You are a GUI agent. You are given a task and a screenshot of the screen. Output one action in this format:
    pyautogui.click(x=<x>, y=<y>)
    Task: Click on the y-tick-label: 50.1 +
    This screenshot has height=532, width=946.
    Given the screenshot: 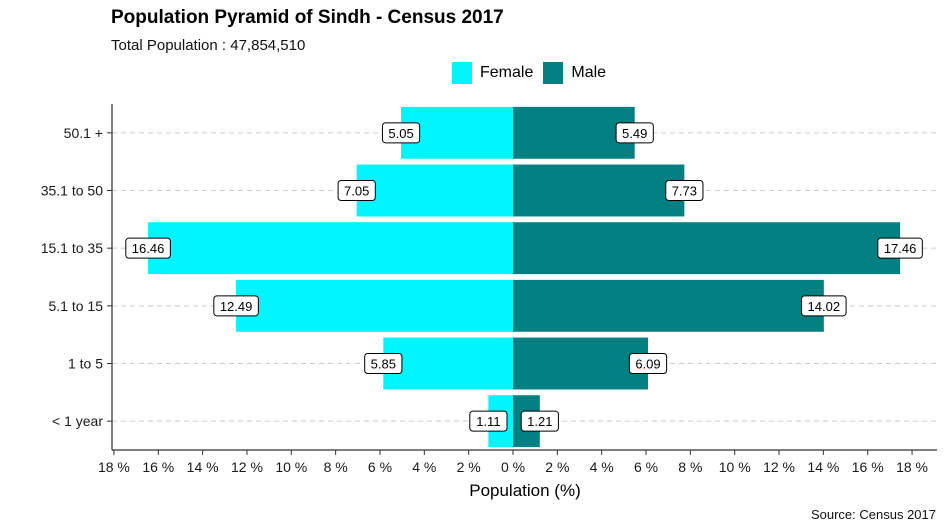 What is the action you would take?
    pyautogui.click(x=83, y=133)
    